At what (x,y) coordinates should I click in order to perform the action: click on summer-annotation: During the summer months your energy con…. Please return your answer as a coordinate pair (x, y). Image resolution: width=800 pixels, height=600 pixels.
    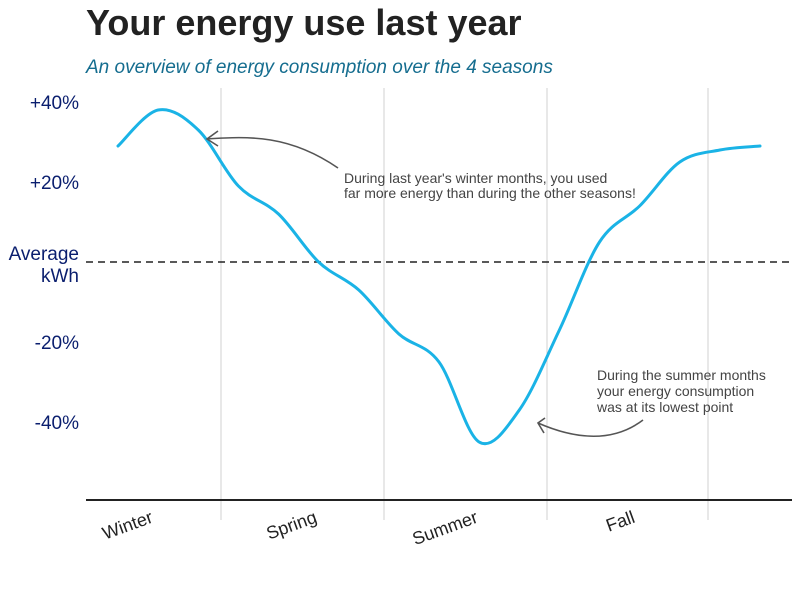
    Looking at the image, I should click on (651, 402).